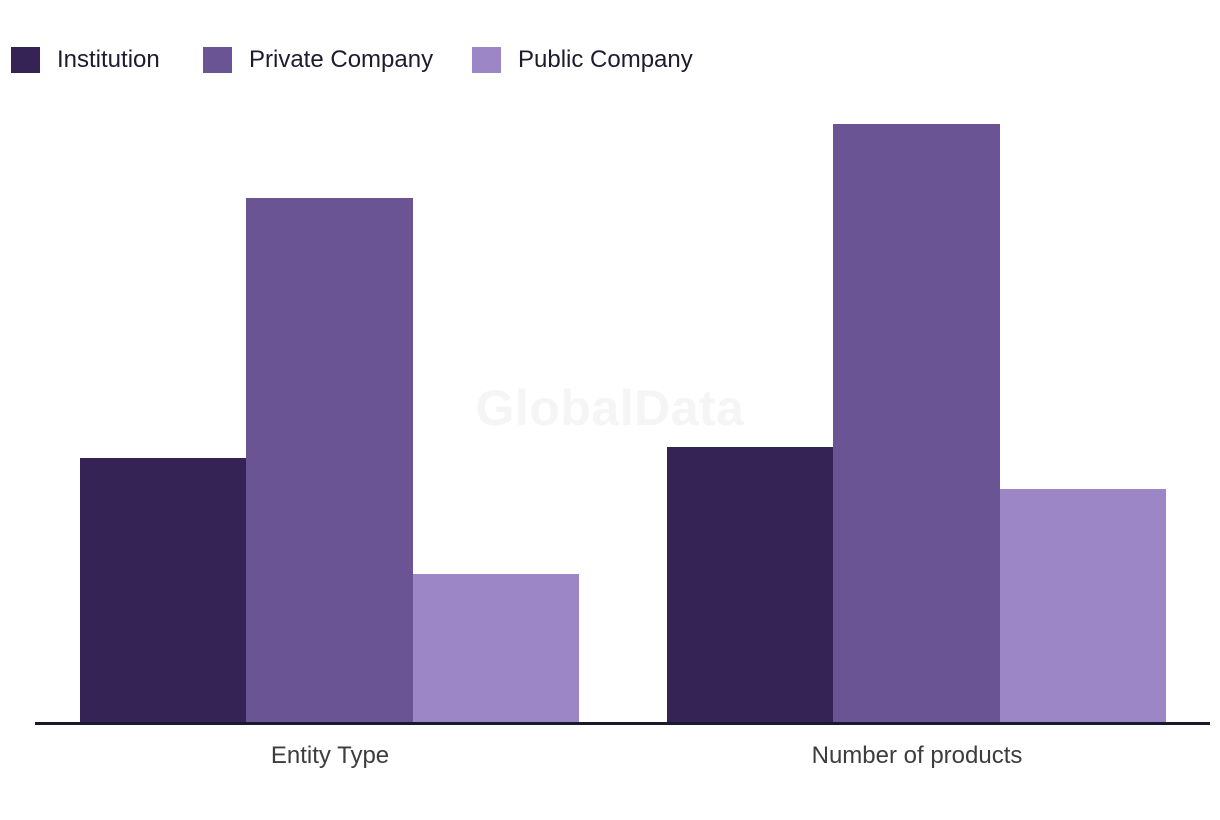 The height and width of the screenshot is (820, 1220). What do you see at coordinates (605, 59) in the screenshot?
I see `legend-label-public-company: Public Company` at bounding box center [605, 59].